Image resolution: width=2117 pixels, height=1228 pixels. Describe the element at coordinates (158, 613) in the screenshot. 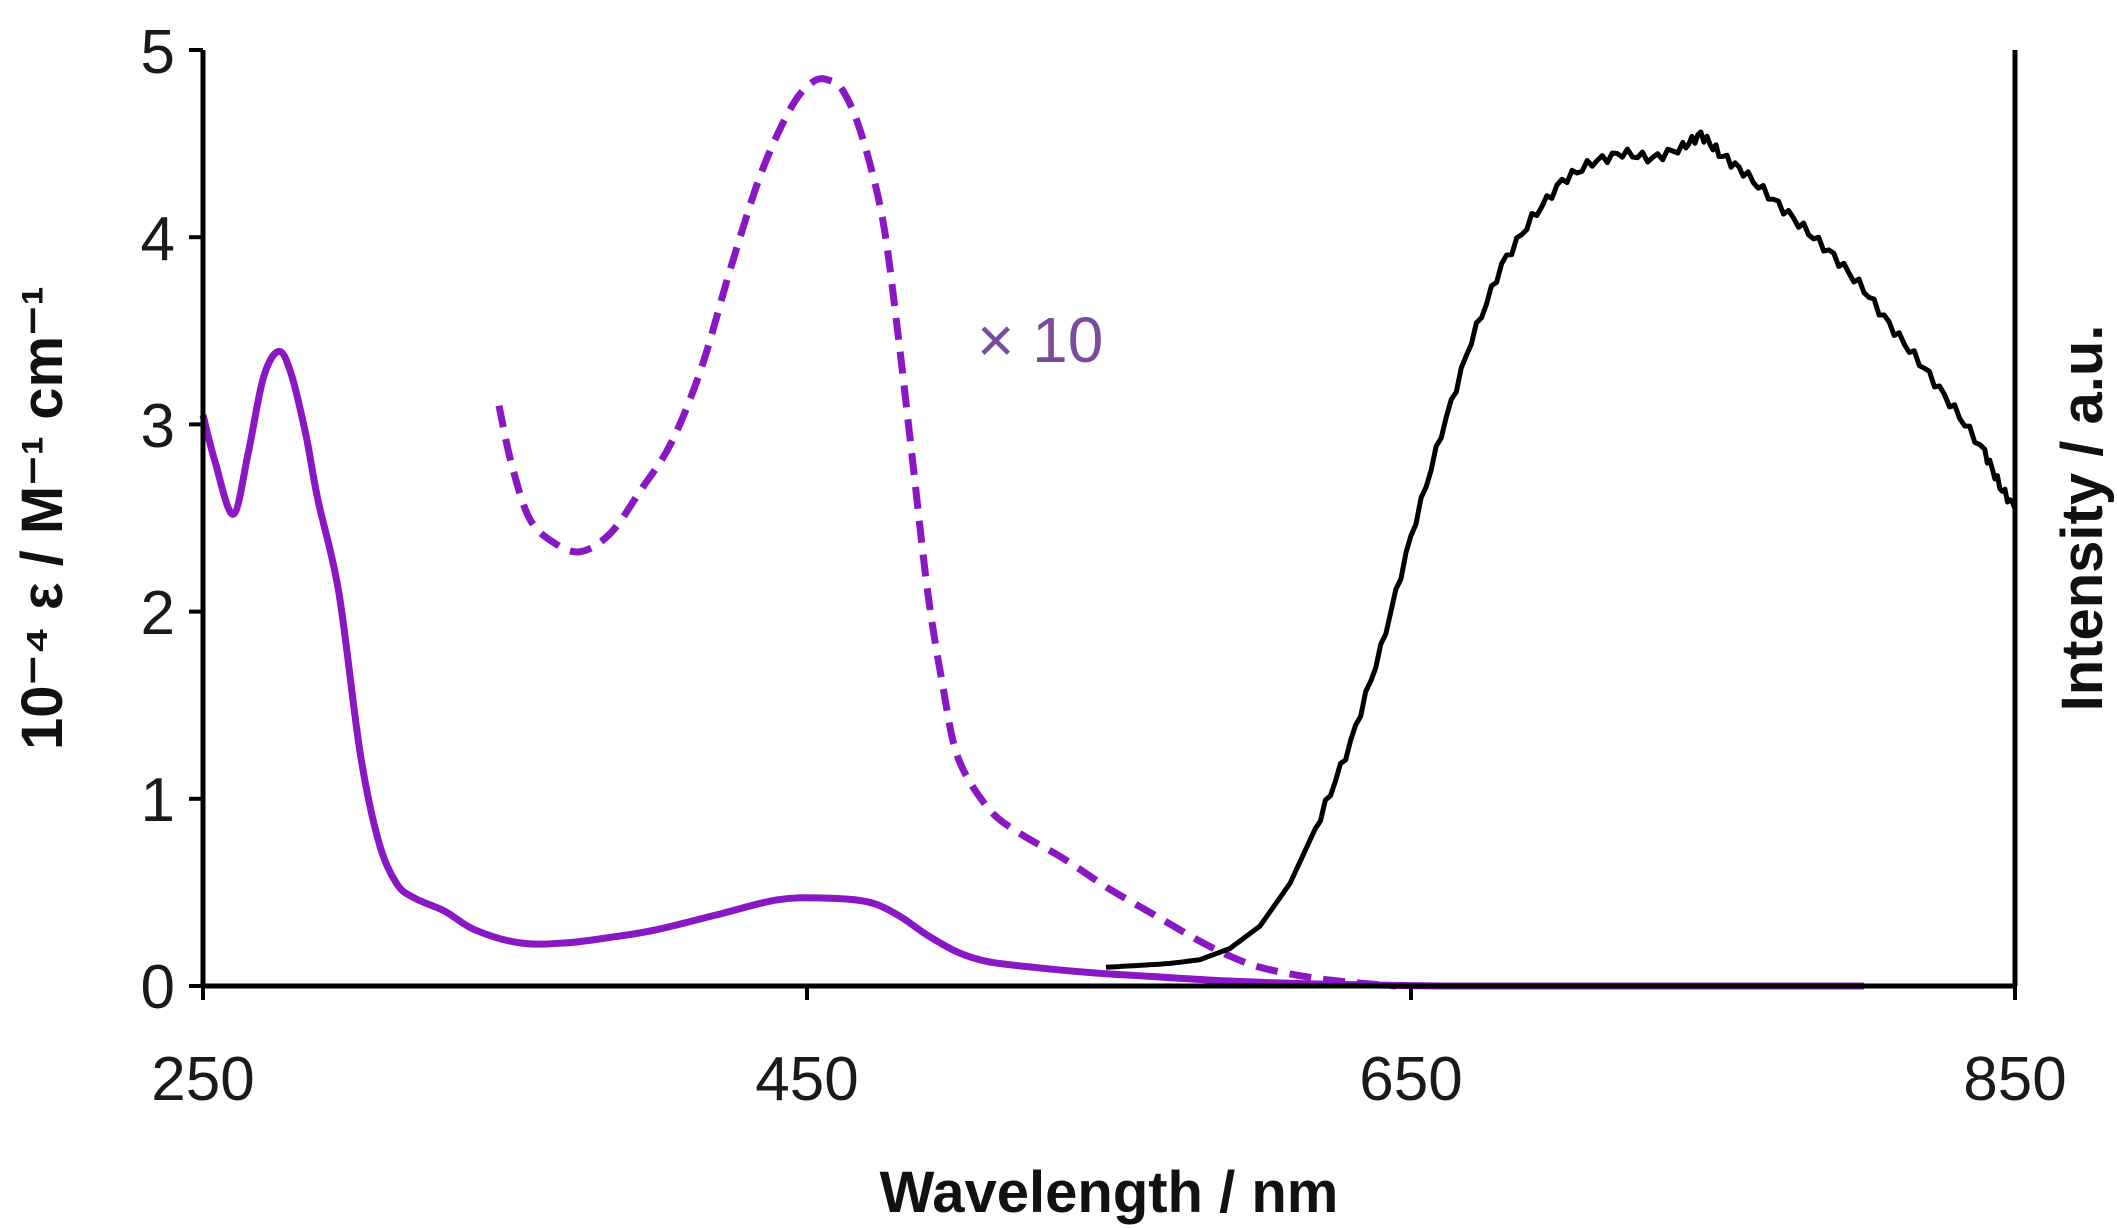

I see `y-tick-label: 2` at that location.